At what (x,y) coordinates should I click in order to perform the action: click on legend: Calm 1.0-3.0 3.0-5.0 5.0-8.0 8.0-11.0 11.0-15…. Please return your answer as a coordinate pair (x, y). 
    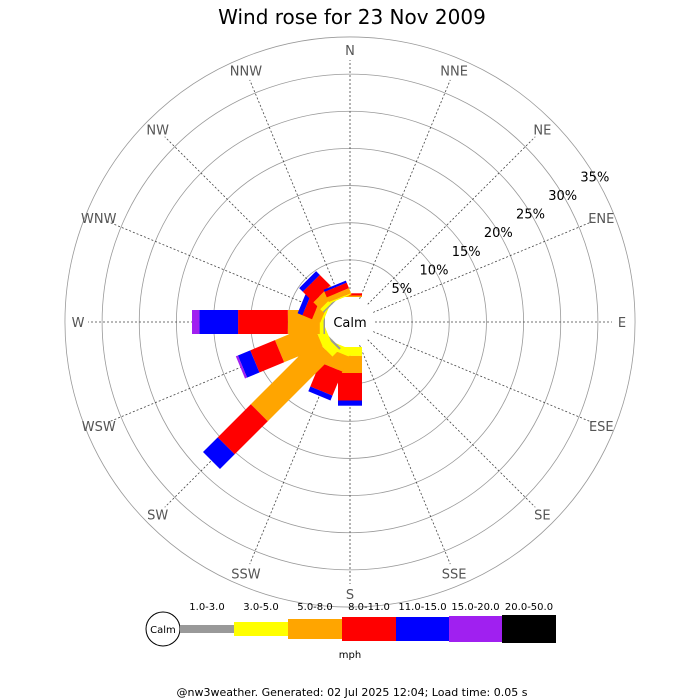
    Looking at the image, I should click on (350, 624).